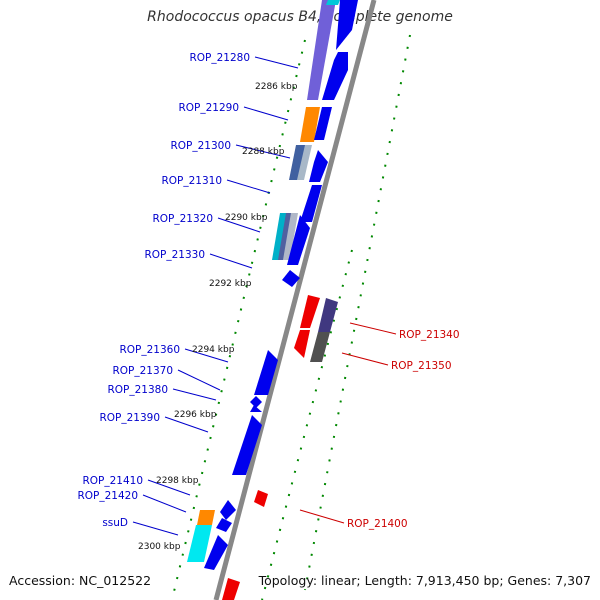  Describe the element at coordinates (320, 347) in the screenshot. I see `gene-block-darkgrey` at that location.